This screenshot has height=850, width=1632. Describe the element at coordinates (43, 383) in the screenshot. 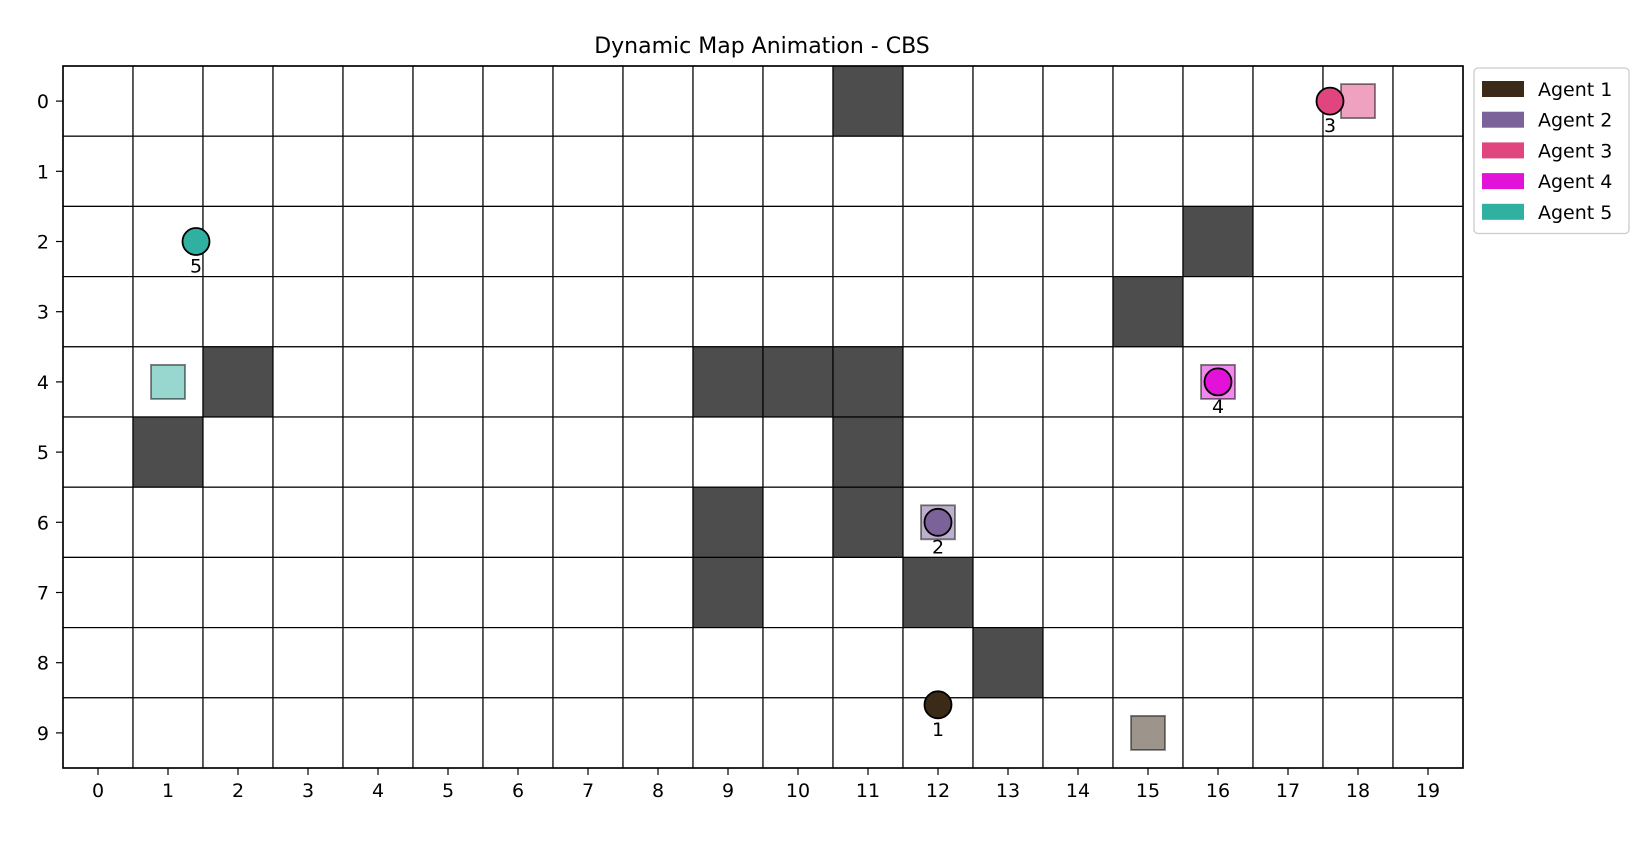

I see `y-tick-label: 4` at that location.